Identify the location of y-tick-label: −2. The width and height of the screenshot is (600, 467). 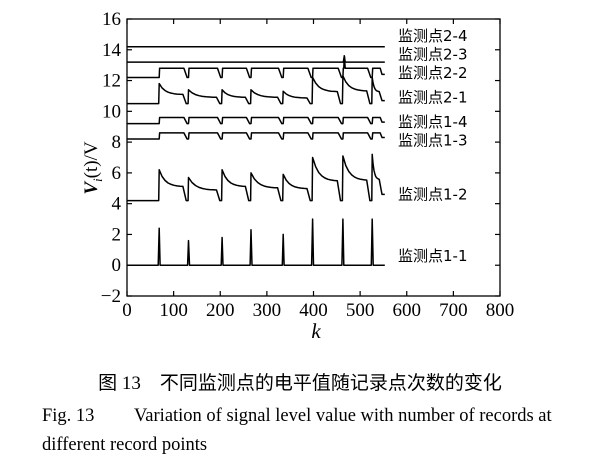
(111, 296).